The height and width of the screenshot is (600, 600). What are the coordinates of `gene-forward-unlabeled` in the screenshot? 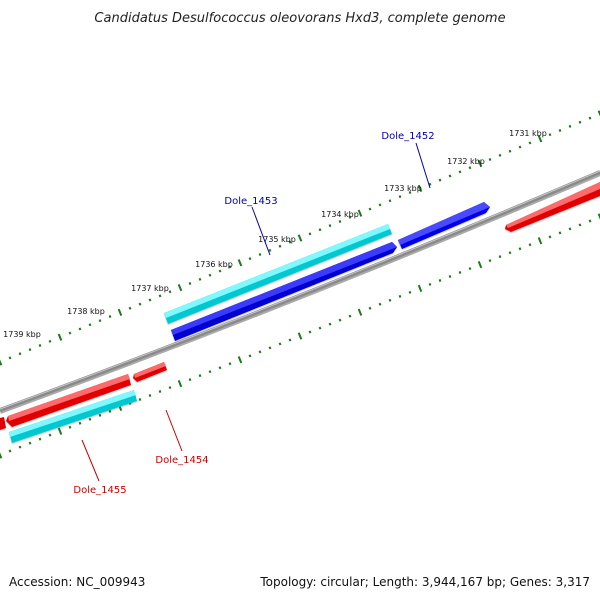 It's located at (284, 291).